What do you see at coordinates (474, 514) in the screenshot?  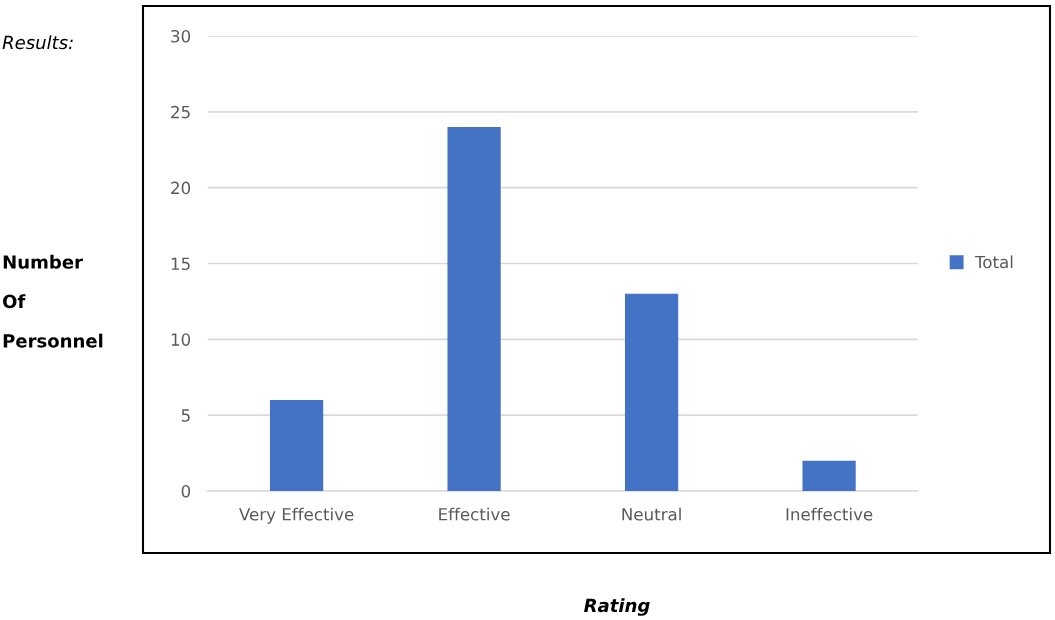 I see `x-tick-label: Effective` at bounding box center [474, 514].